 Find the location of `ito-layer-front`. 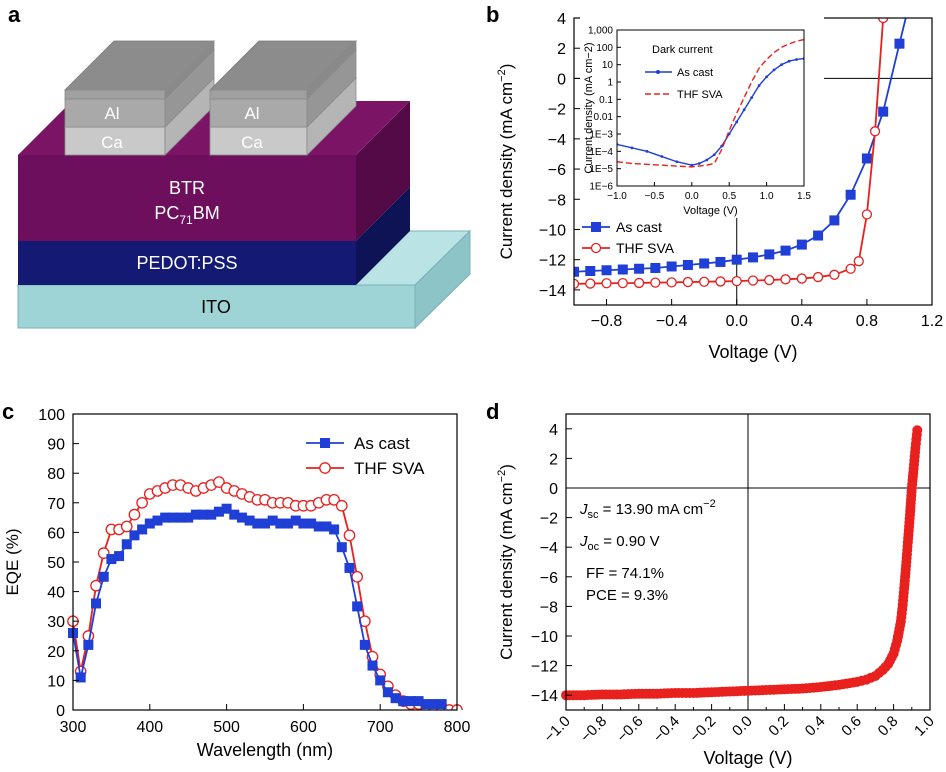

ito-layer-front is located at coordinates (216, 306).